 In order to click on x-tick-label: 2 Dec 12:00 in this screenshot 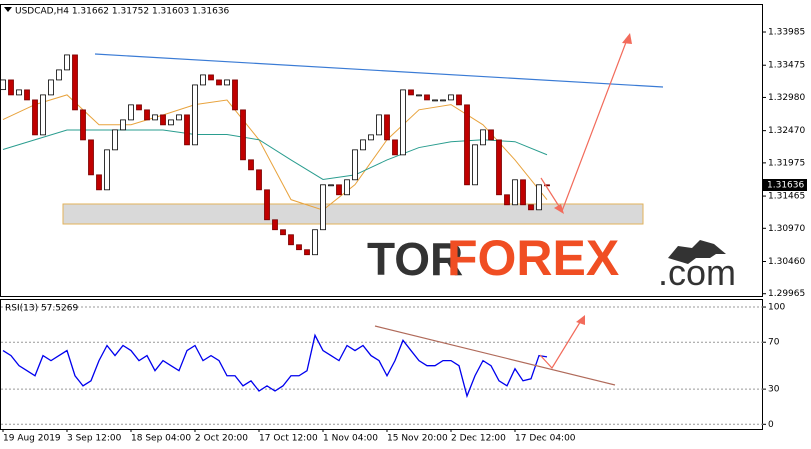, I will do `click(478, 439)`.